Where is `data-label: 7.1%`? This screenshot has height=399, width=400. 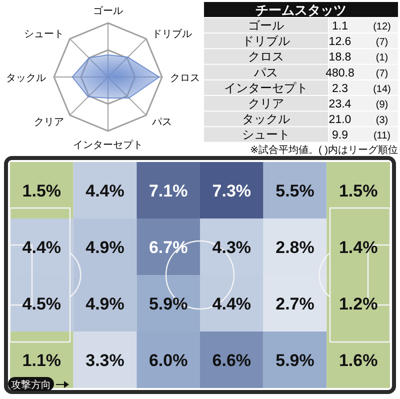 data-label: 7.1% is located at coordinates (168, 190).